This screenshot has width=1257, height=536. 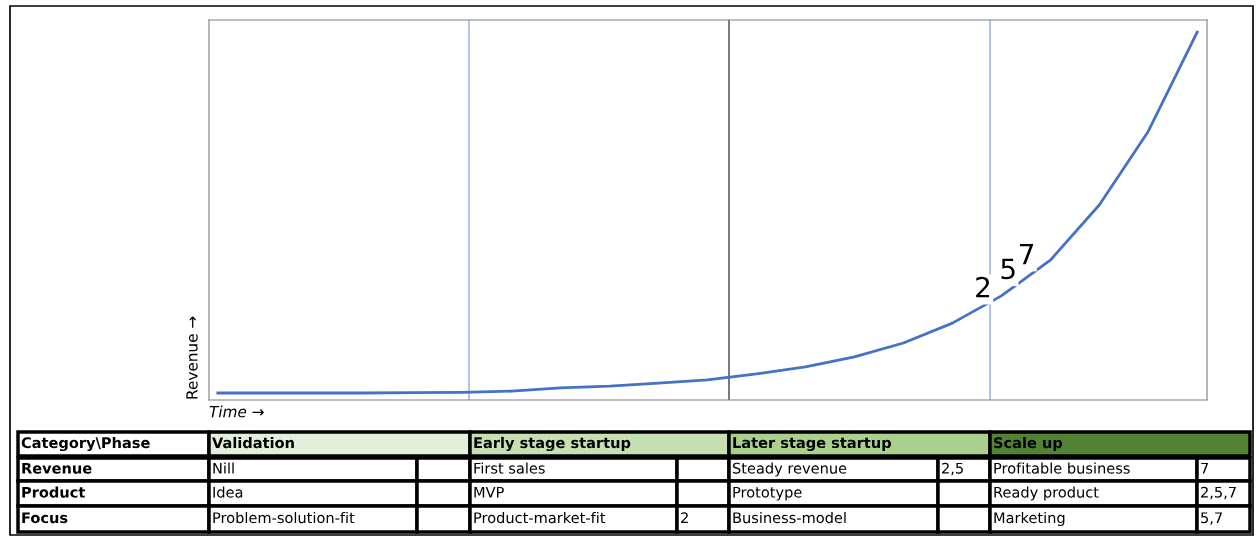 What do you see at coordinates (1029, 519) in the screenshot?
I see `text: Marketing` at bounding box center [1029, 519].